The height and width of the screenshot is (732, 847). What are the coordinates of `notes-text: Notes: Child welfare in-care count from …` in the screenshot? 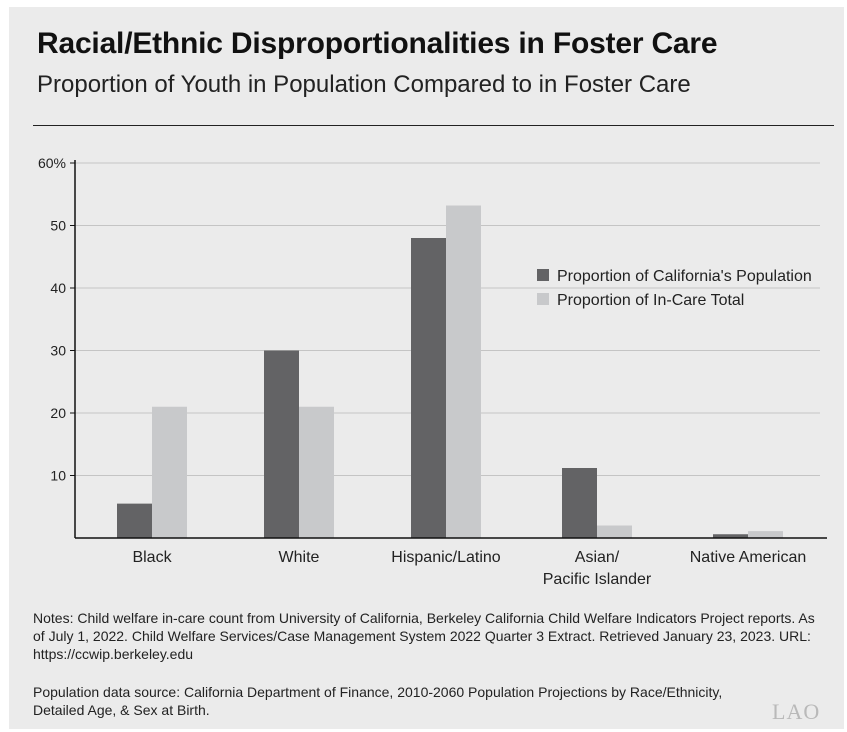 It's located at (424, 636).